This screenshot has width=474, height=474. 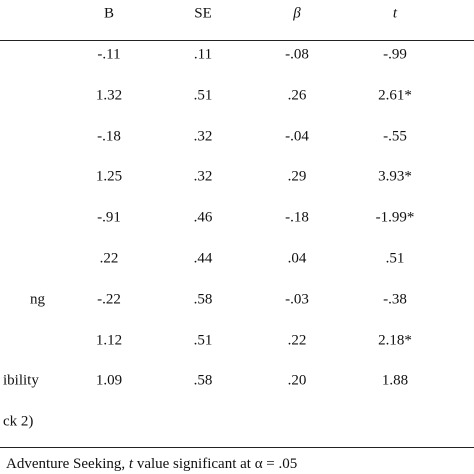 What do you see at coordinates (297, 54) in the screenshot?
I see `table-cell: -.08` at bounding box center [297, 54].